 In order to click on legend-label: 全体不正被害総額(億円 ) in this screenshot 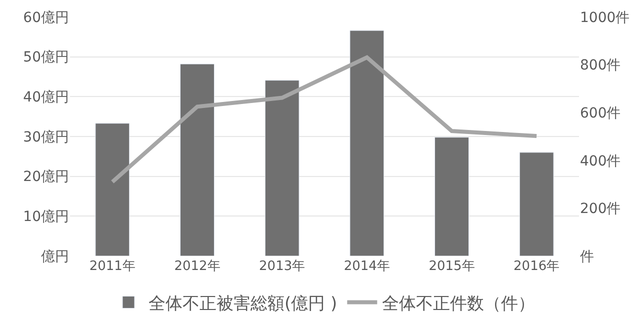, I will do `click(243, 304)`.